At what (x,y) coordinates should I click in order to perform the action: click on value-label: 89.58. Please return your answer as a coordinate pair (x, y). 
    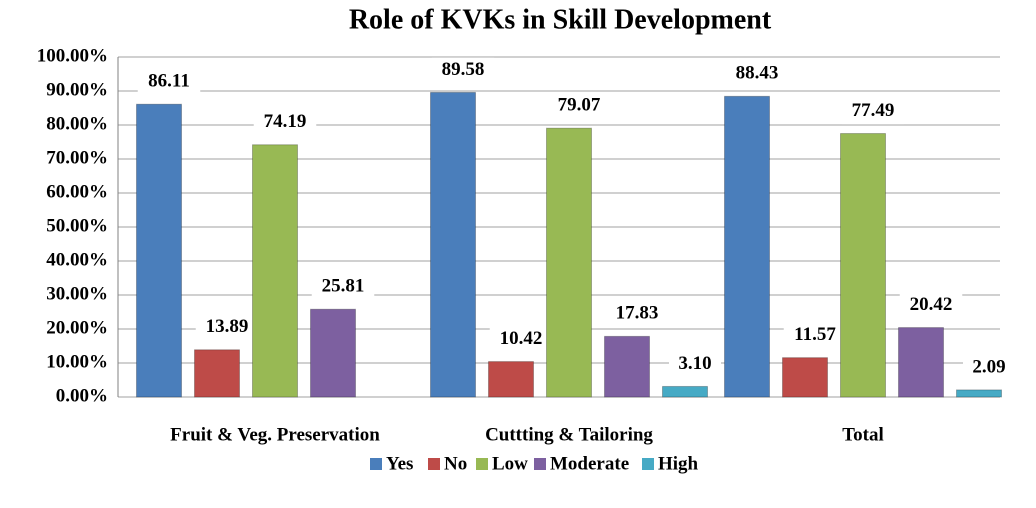
    Looking at the image, I should click on (463, 69).